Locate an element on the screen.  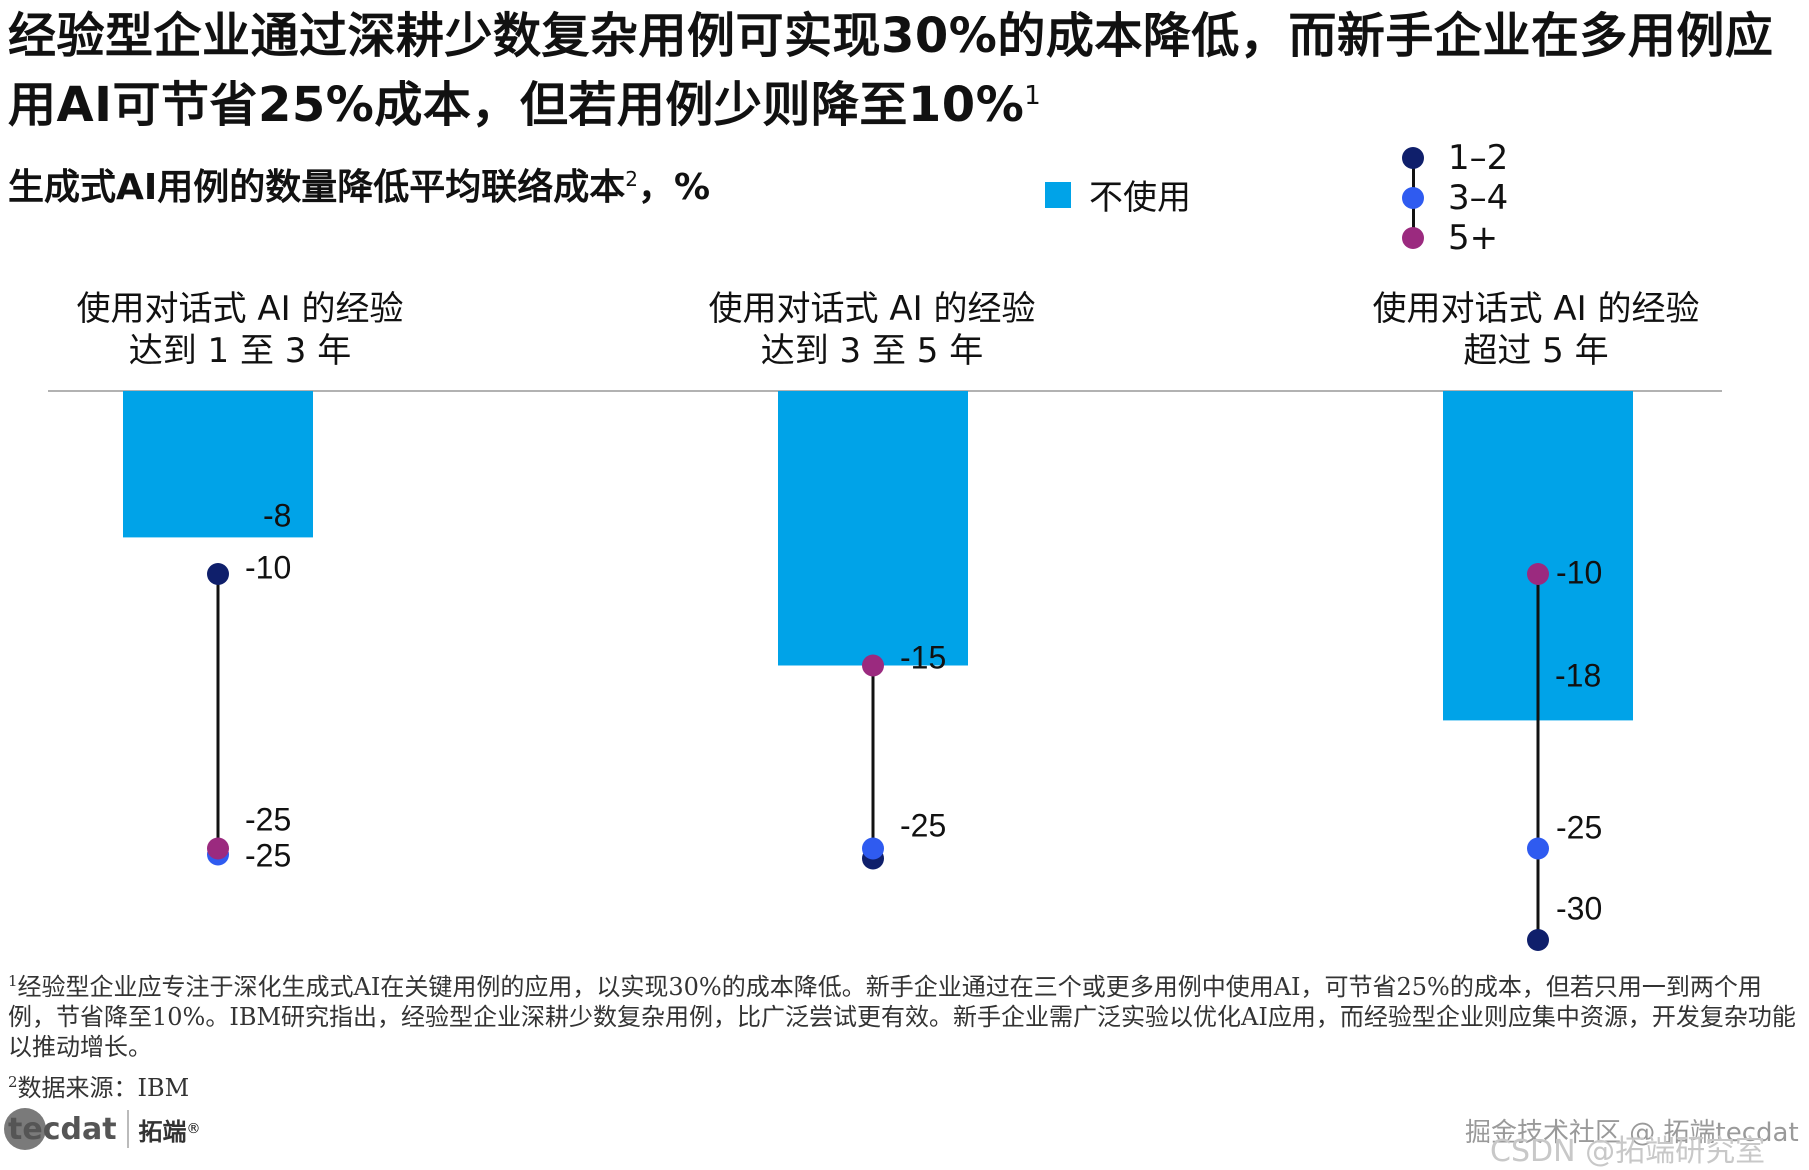
bar-label-1: -8 is located at coordinates (277, 515).